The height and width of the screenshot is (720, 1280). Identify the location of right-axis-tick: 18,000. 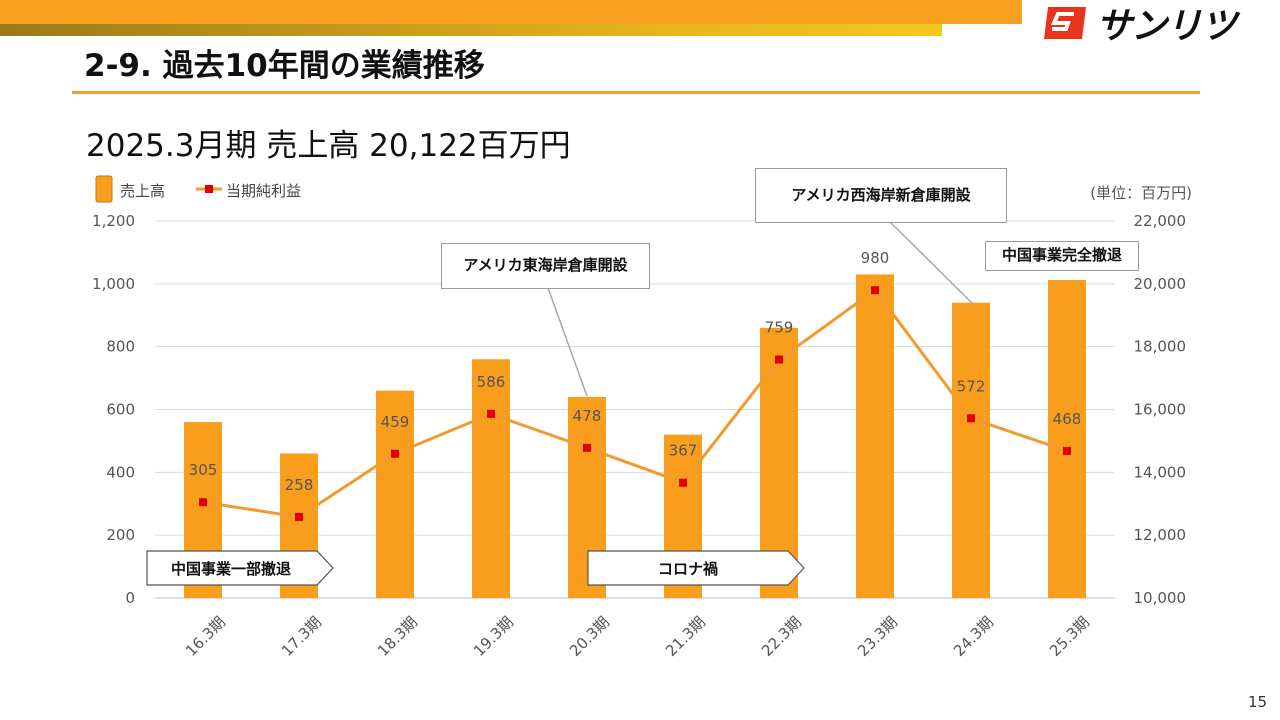
(1160, 347).